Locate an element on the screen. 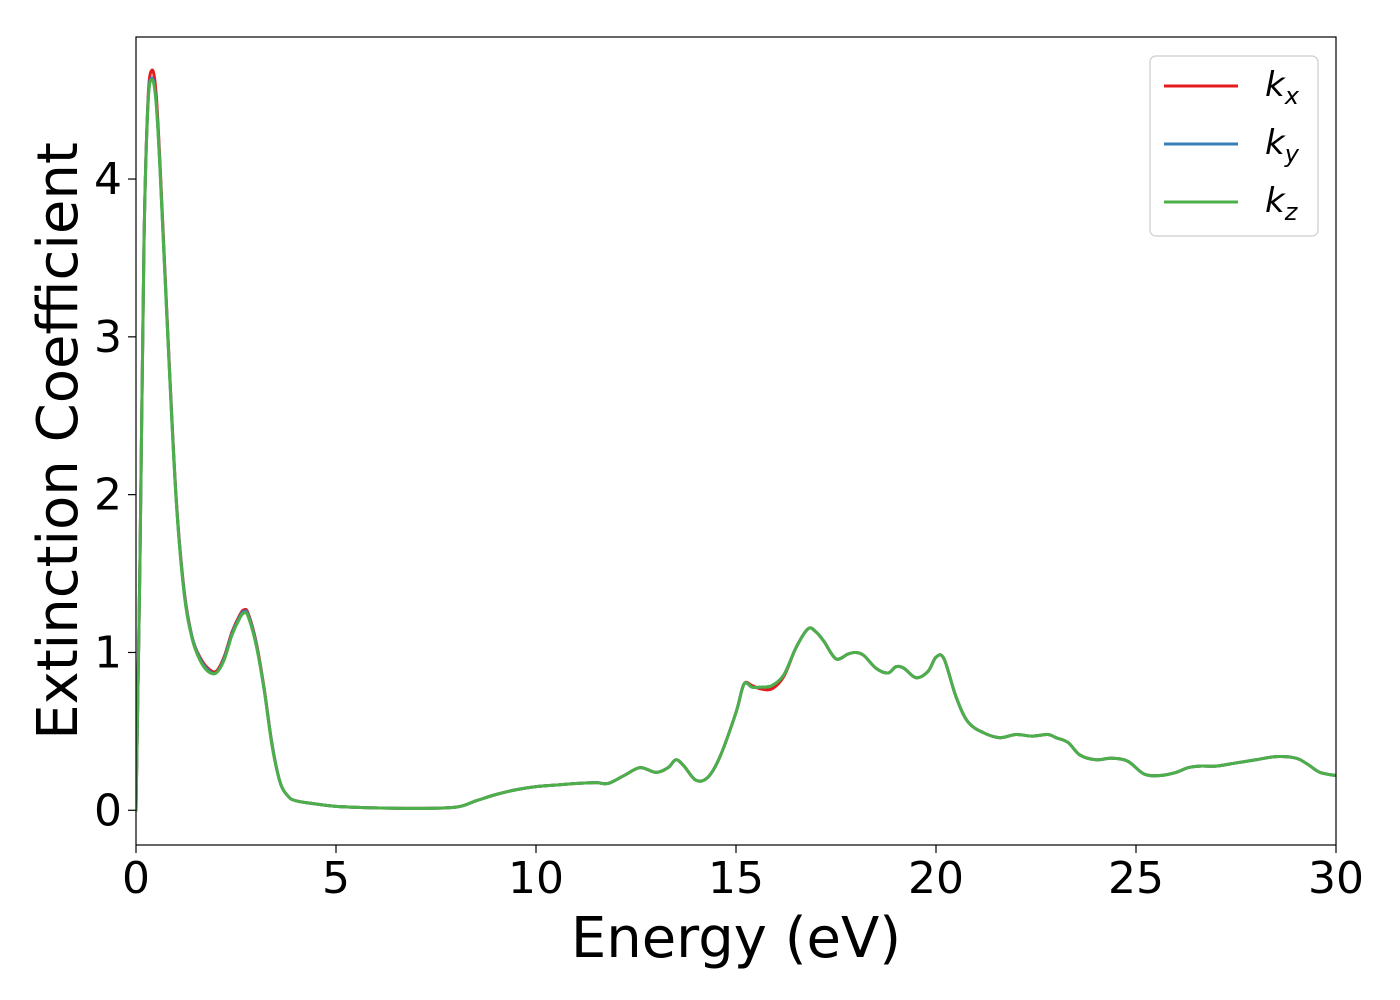  x-tick-label: 0 is located at coordinates (136, 878).